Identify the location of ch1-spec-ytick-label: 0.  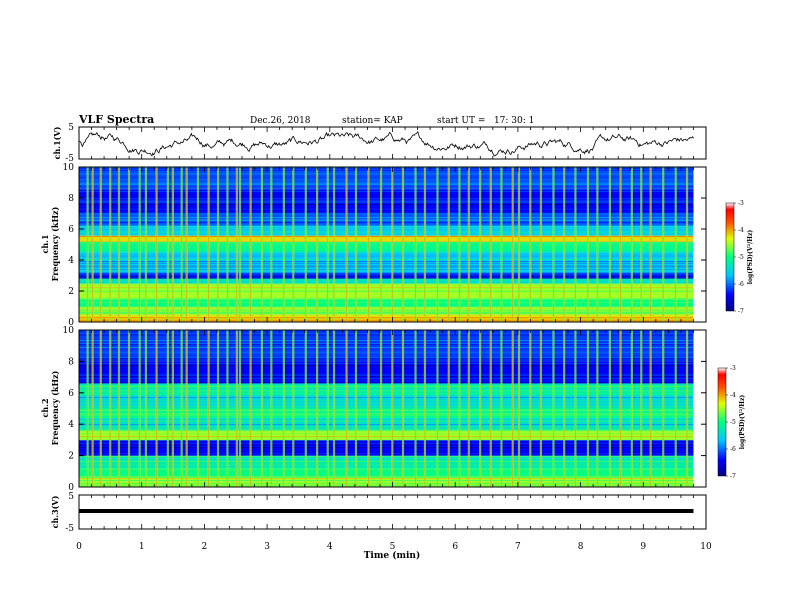
(71, 323).